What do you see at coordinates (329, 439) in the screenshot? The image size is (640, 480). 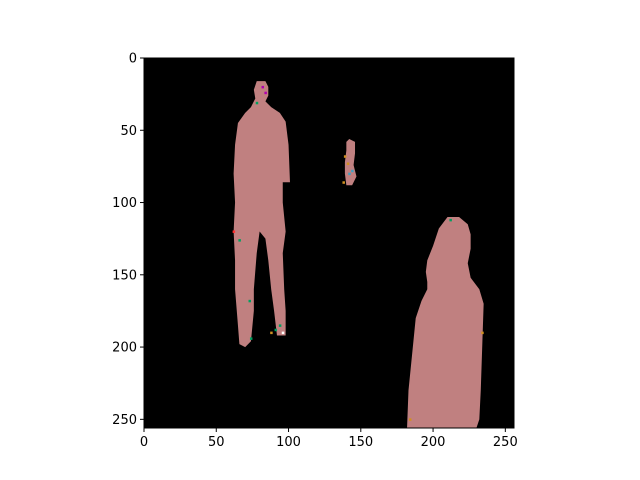 I see `x-axis: 0 50 100 150 200 250` at bounding box center [329, 439].